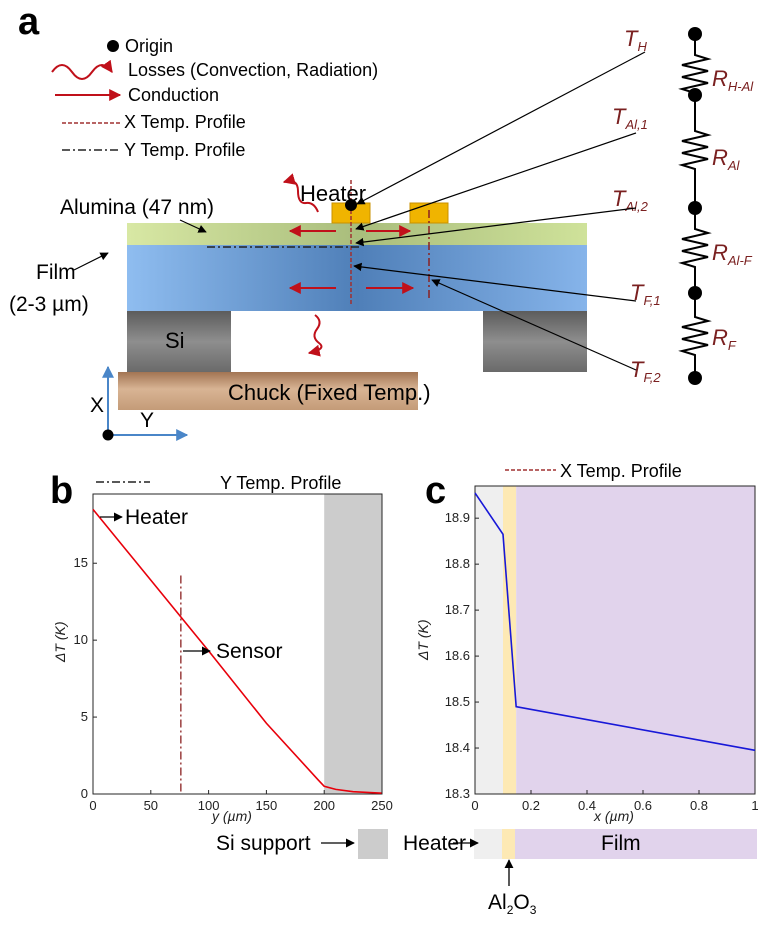 Image resolution: width=762 pixels, height=927 pixels. Describe the element at coordinates (209, 805) in the screenshot. I see `x-tick-label: 100` at that location.